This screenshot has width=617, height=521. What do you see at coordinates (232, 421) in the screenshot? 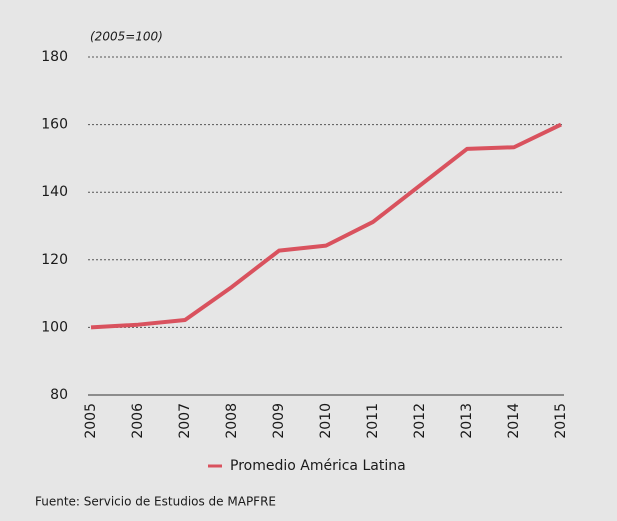
I see `x-tick-label: 2008` at bounding box center [232, 421].